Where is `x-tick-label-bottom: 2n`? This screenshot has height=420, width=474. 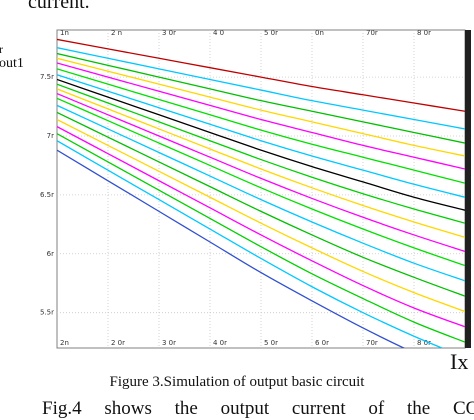 x-tick-label-bottom: 2n is located at coordinates (64, 343).